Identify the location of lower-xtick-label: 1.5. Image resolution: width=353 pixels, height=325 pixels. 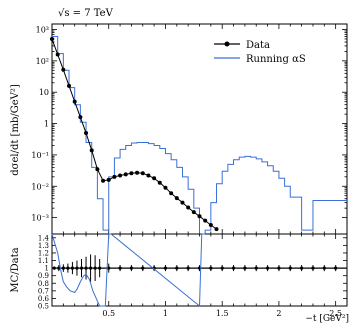
(222, 313).